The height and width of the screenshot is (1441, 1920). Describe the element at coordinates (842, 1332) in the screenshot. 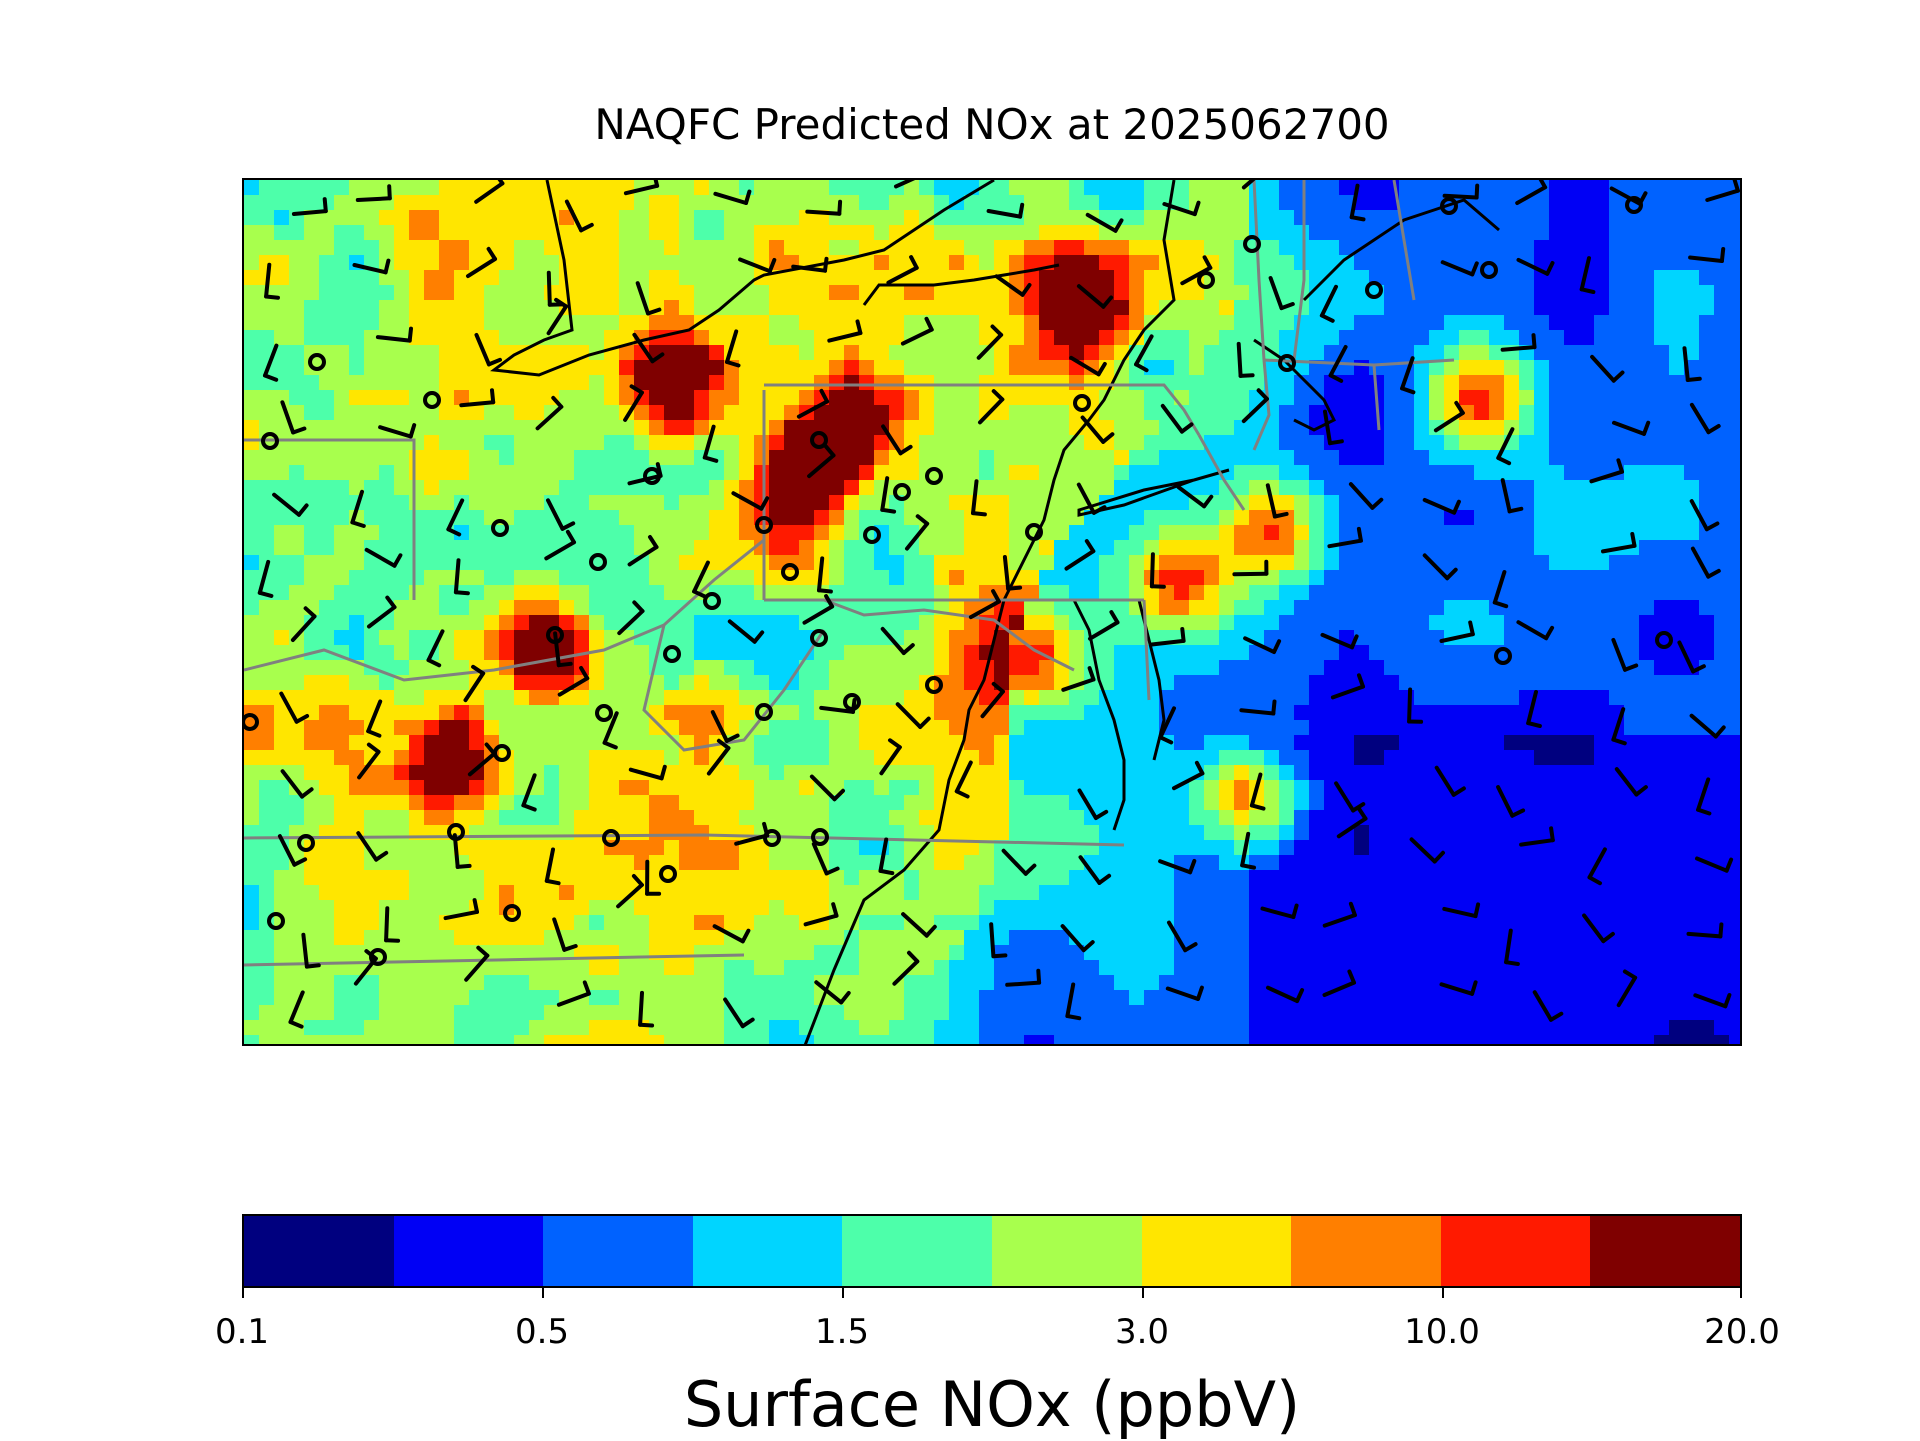

I see `colorbar-tick-label: 1.5` at that location.